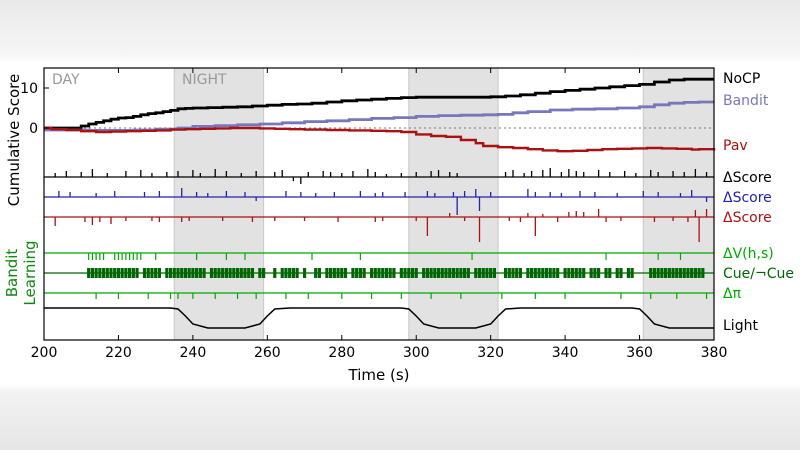 Image resolution: width=800 pixels, height=450 pixels. I want to click on phase-label-night: NIGHT, so click(204, 80).